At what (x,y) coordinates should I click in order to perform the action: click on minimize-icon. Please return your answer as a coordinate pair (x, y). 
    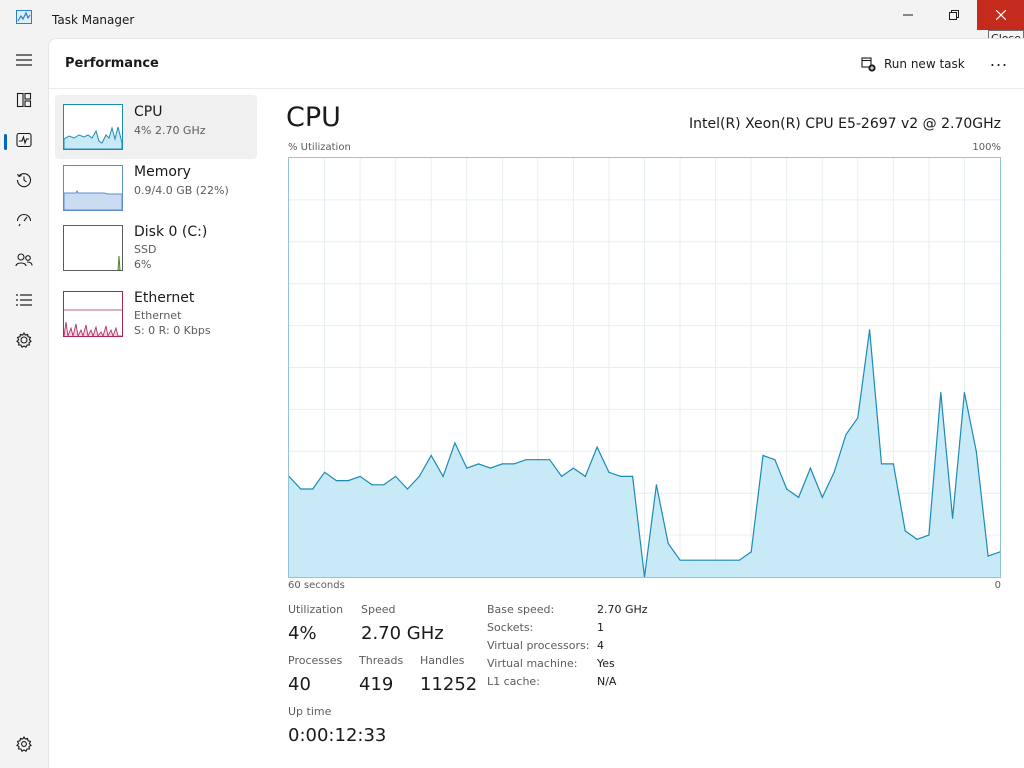
    Looking at the image, I should click on (908, 15).